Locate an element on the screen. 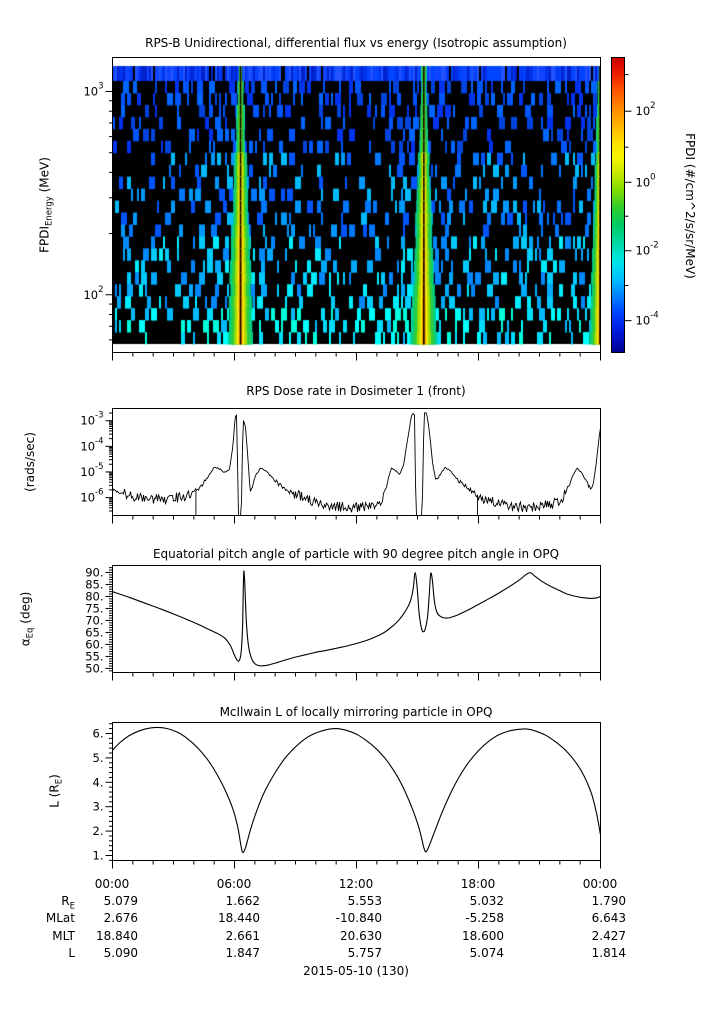  dose-ylabel: (rads/sec) is located at coordinates (30, 462).